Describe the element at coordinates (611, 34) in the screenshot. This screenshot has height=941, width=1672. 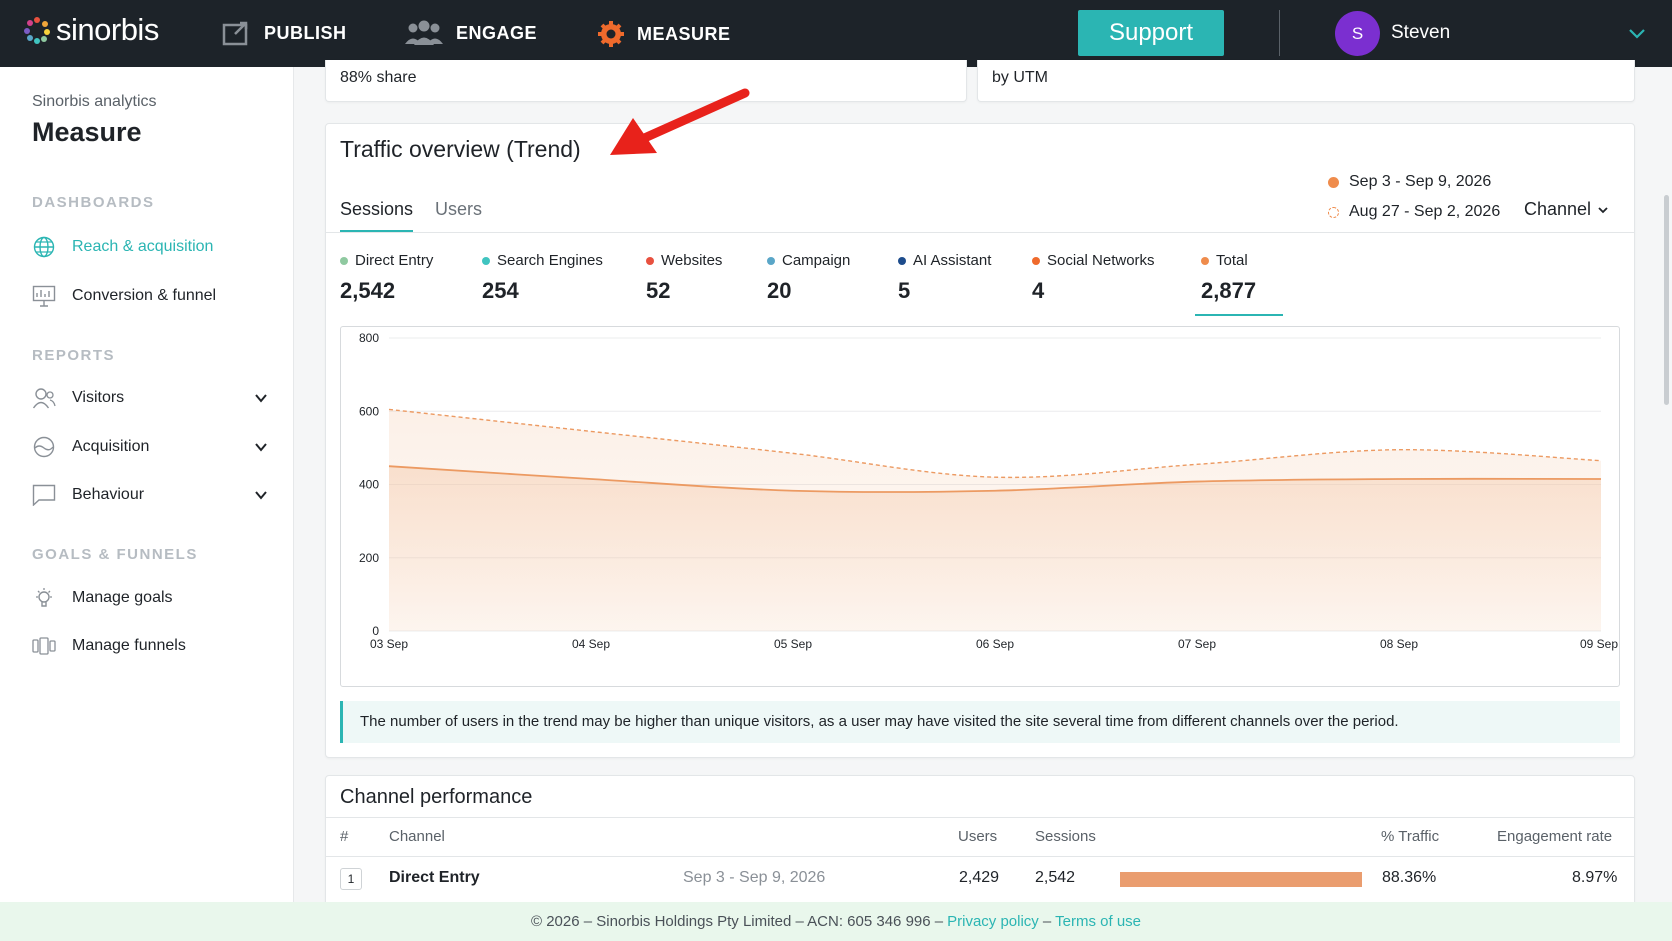
I see `measure-gear-icon` at that location.